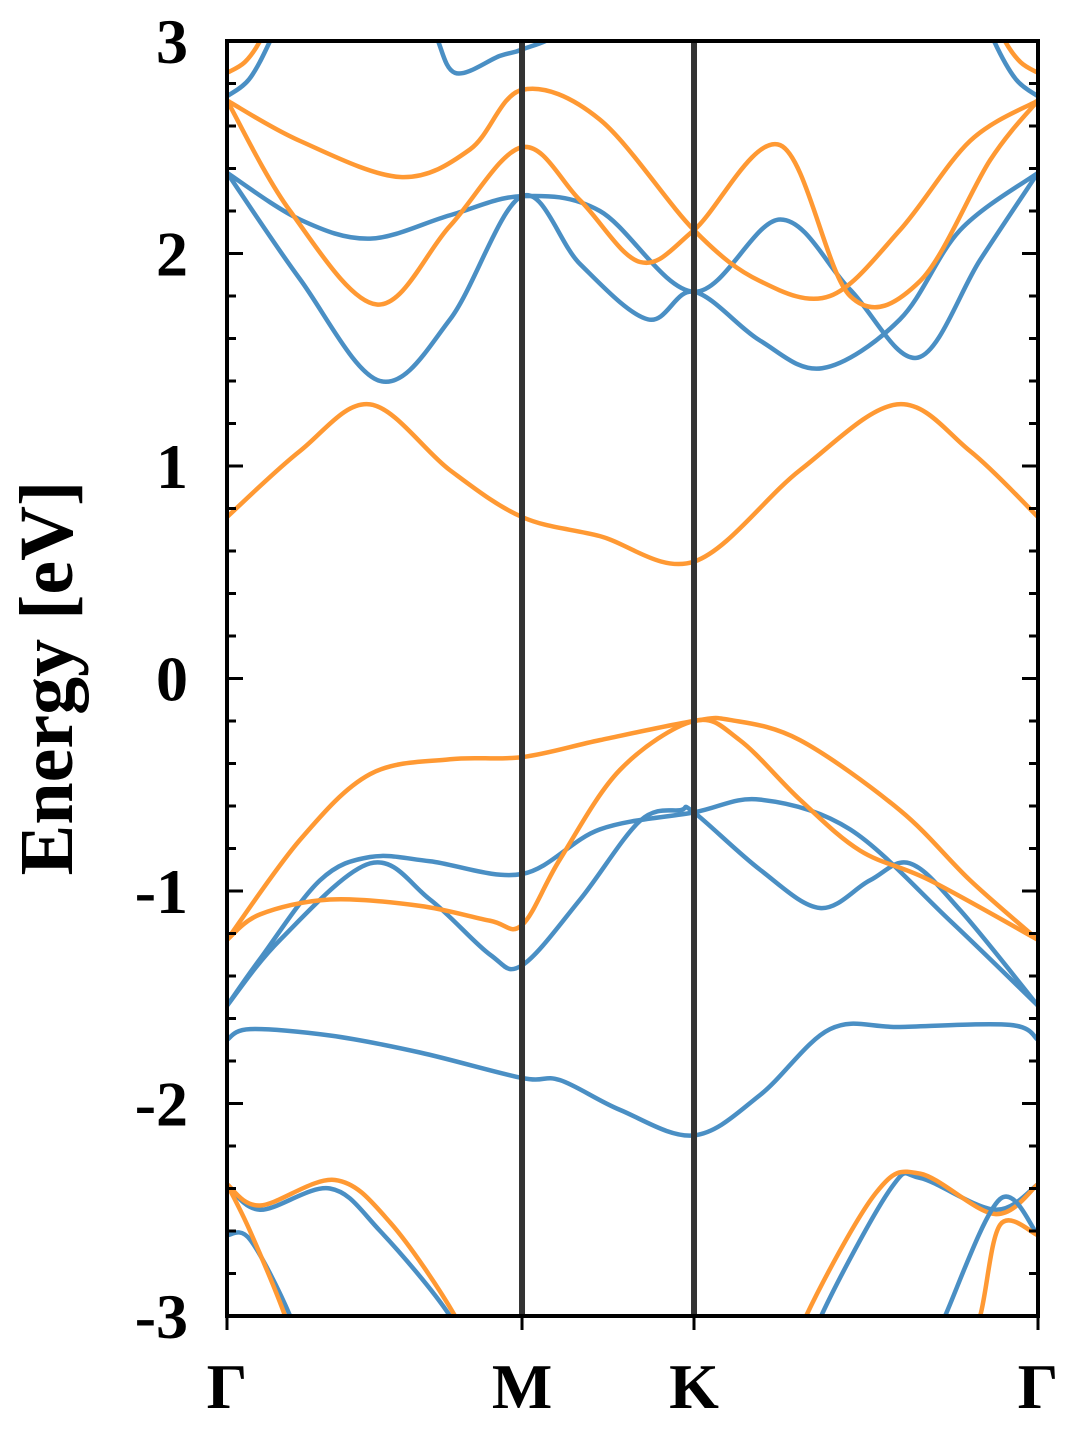 This screenshot has width=1080, height=1440. Describe the element at coordinates (172, 679) in the screenshot. I see `y-tick-label: 0` at that location.